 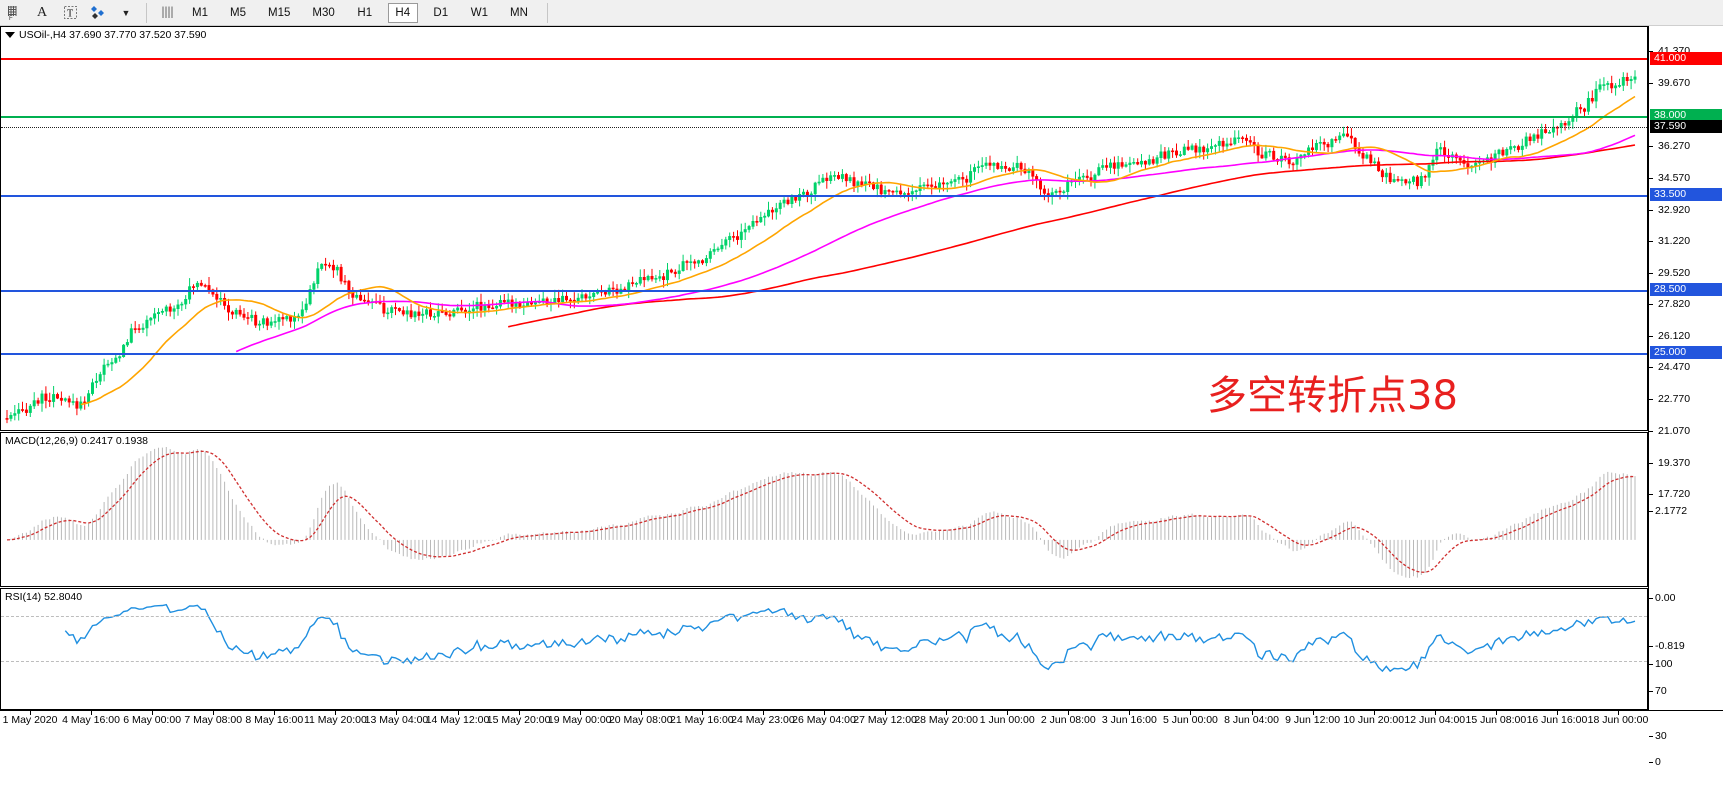 What do you see at coordinates (1686, 336) in the screenshot?
I see `price-tick-26_120: 26.120` at bounding box center [1686, 336].